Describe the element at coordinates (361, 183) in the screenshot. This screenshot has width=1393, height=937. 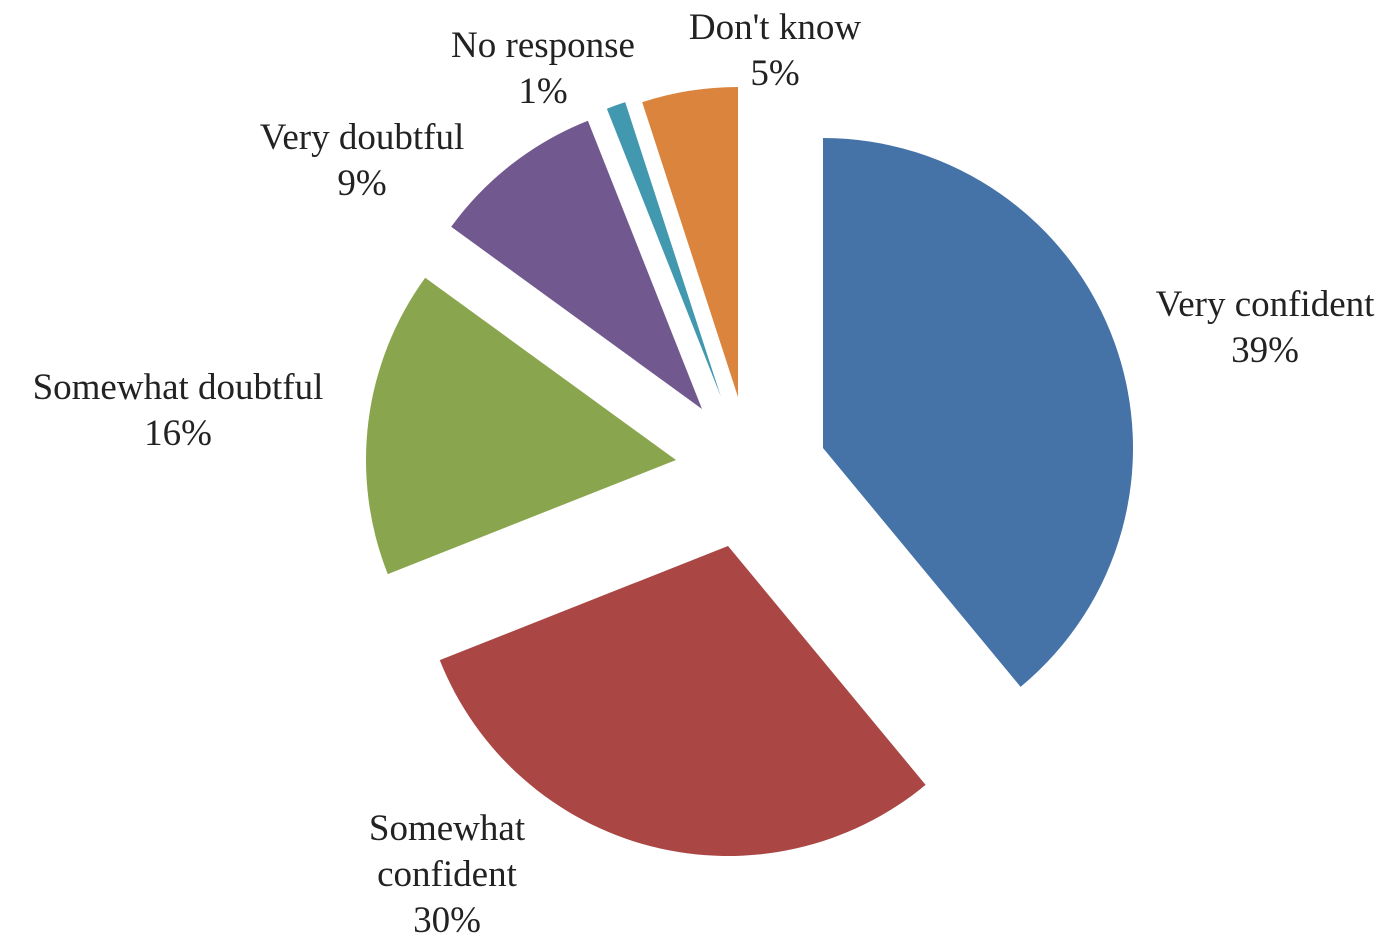
I see `slice-percent-label: 9%` at that location.